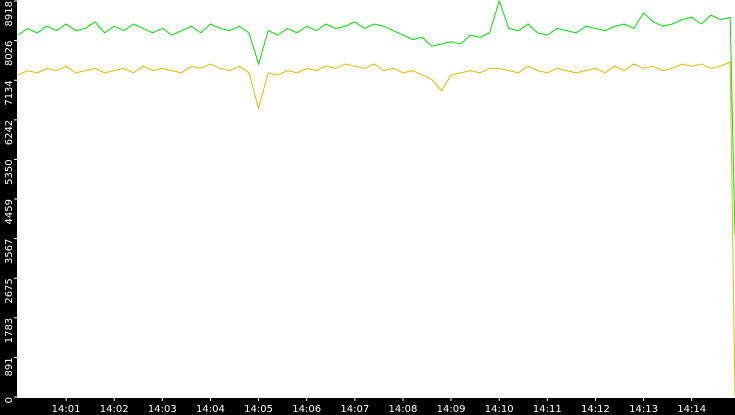 This screenshot has height=415, width=735. What do you see at coordinates (9, 92) in the screenshot?
I see `y-tick-label: 7134` at bounding box center [9, 92].